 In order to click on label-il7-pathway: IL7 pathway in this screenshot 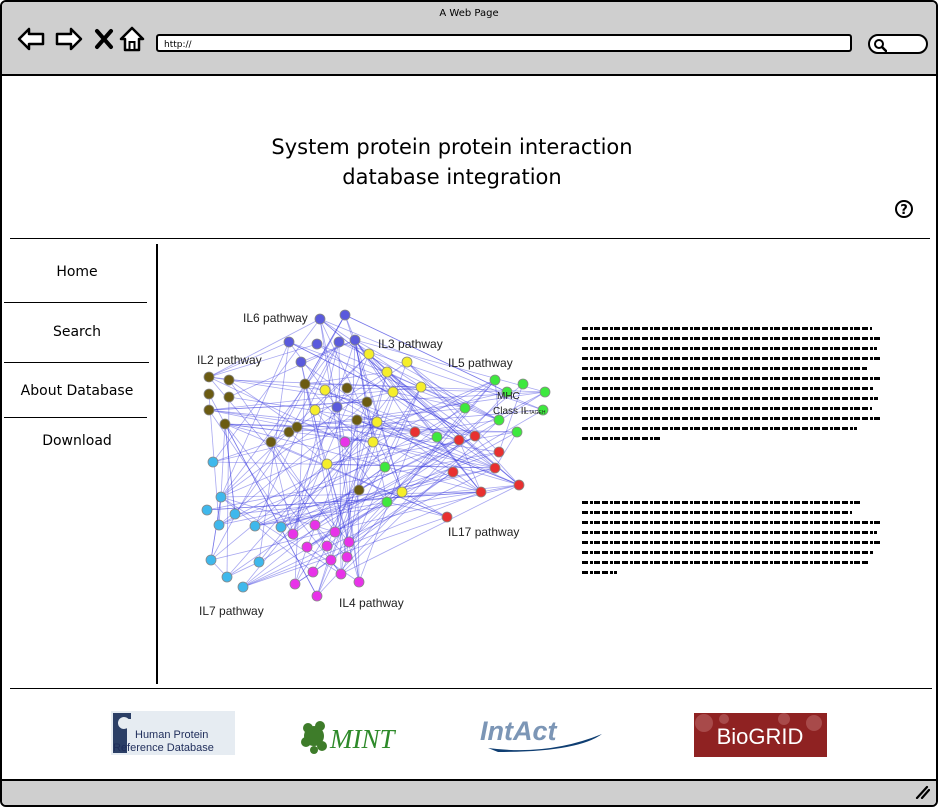, I will do `click(231, 611)`.